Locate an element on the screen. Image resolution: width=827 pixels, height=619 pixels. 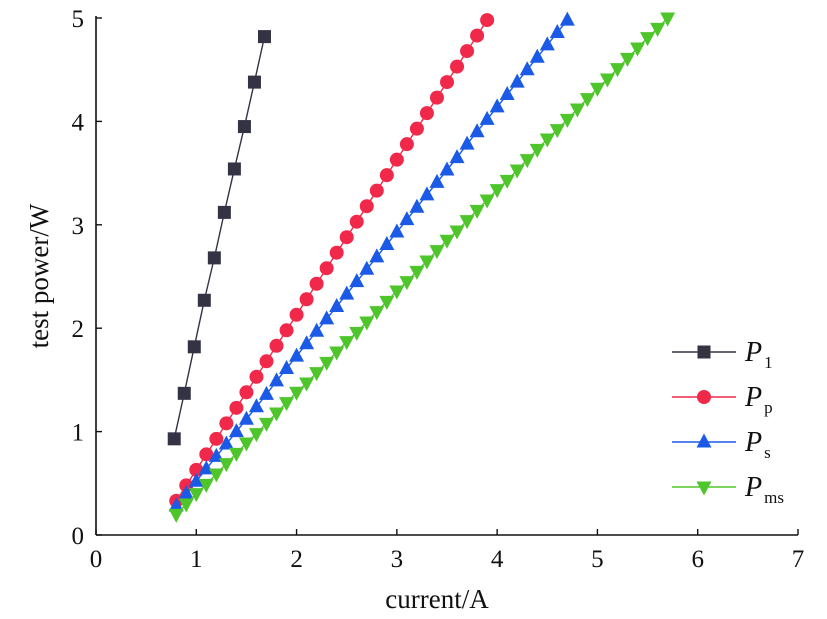
x-tick-label: 3 is located at coordinates (397, 559).